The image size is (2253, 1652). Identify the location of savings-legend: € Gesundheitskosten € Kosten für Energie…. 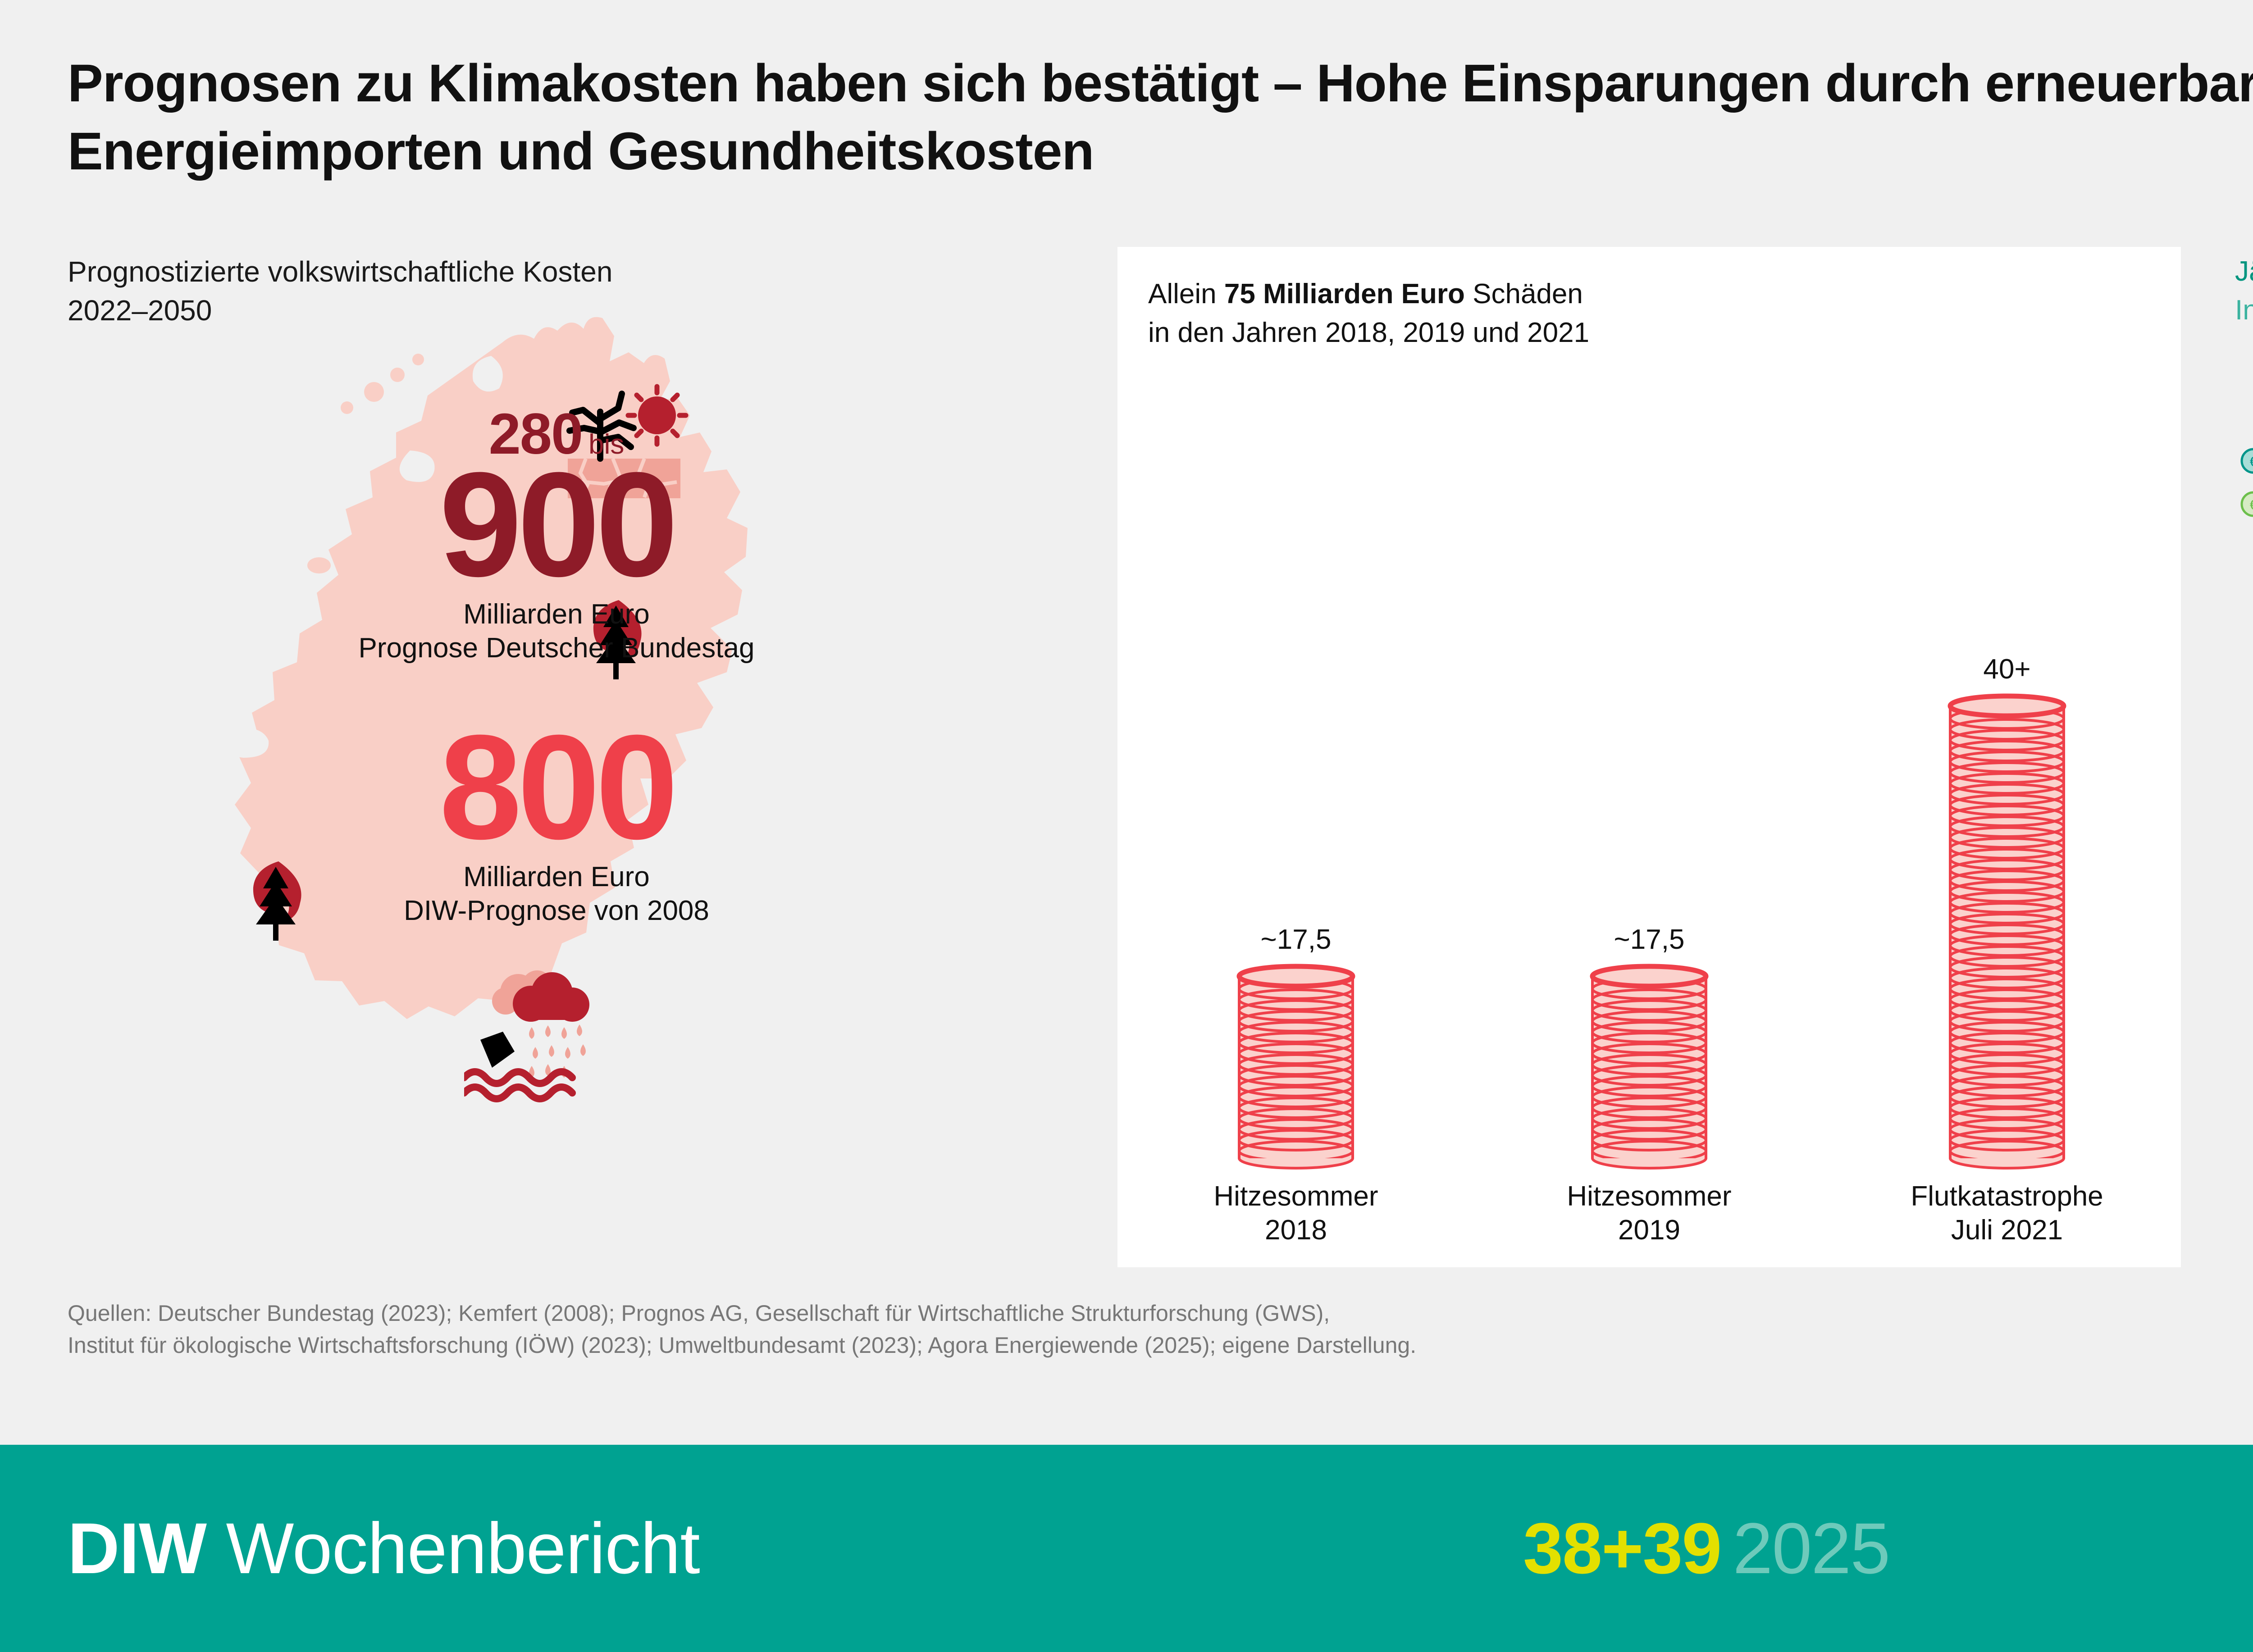
(2246, 505).